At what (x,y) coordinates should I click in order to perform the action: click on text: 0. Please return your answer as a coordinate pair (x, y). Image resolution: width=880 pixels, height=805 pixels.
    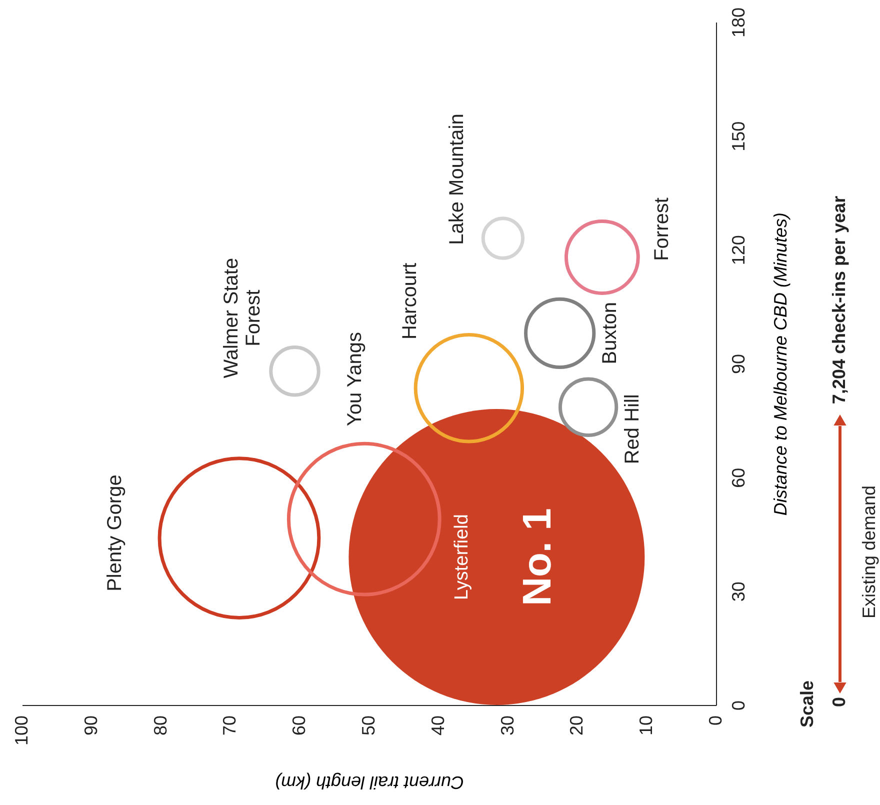
    Looking at the image, I should click on (839, 702).